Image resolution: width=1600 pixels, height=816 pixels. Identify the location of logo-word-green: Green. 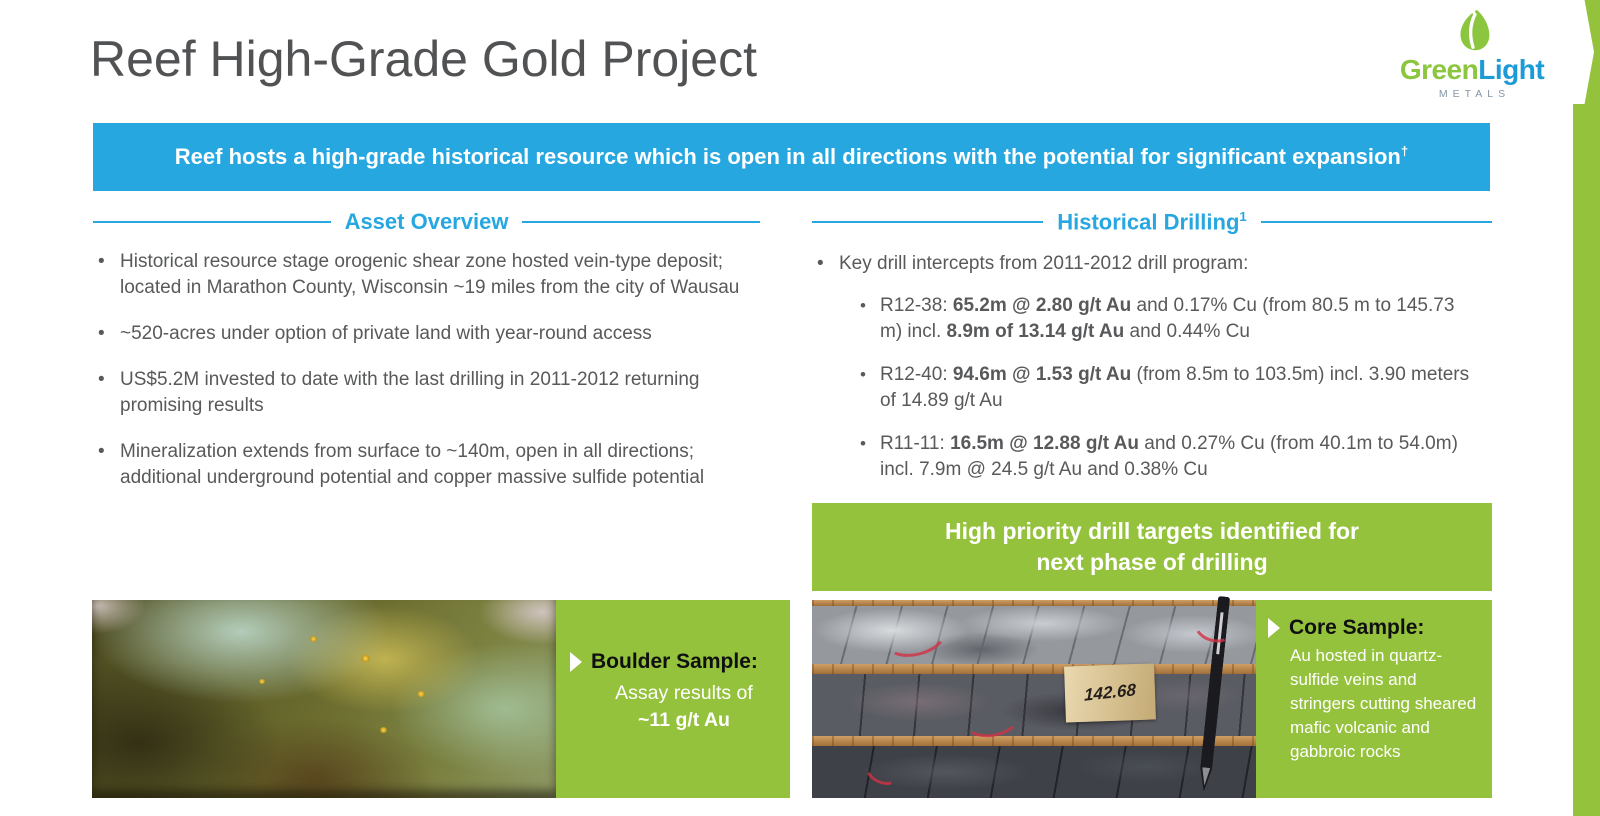
(1439, 69).